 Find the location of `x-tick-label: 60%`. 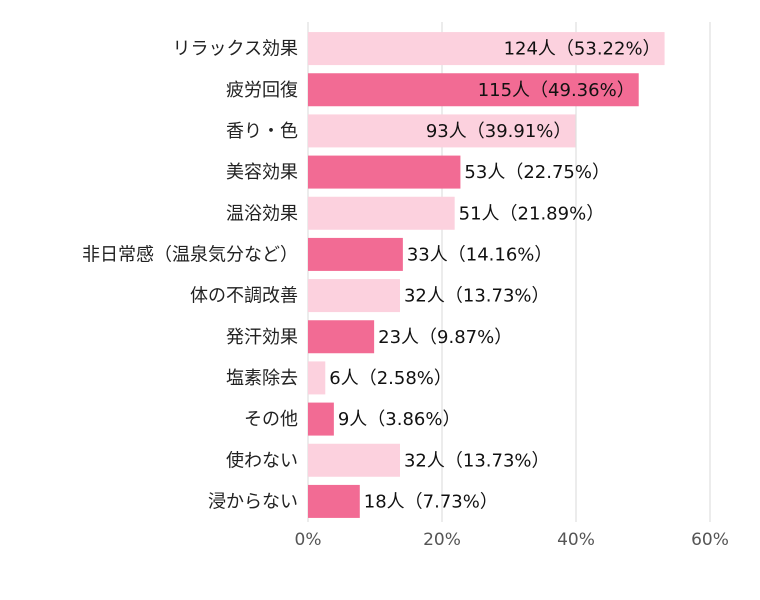

x-tick-label: 60% is located at coordinates (710, 540).